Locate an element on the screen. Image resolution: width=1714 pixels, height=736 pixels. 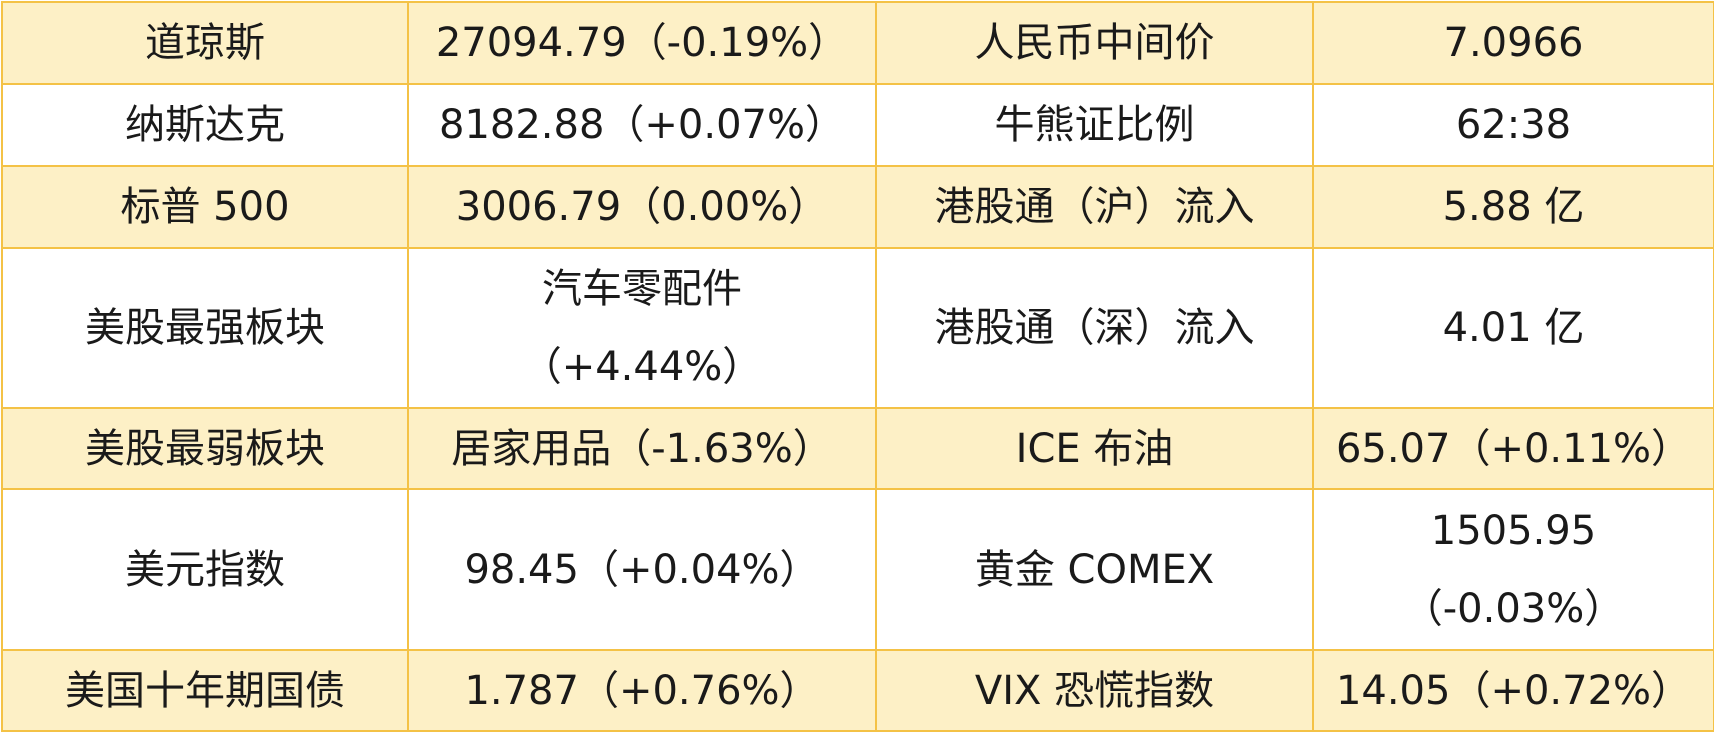
cell-text: 港股通（沪）流入 is located at coordinates (1094, 207).